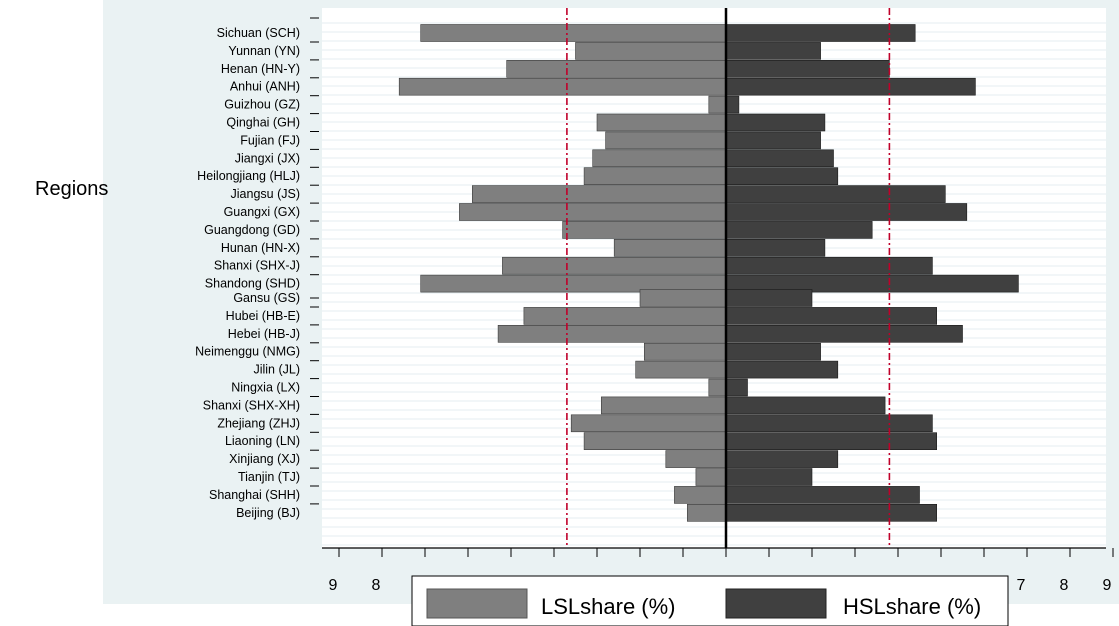  What do you see at coordinates (805, 405) in the screenshot?
I see `hsl-bar-shanxi-shx-xh` at bounding box center [805, 405].